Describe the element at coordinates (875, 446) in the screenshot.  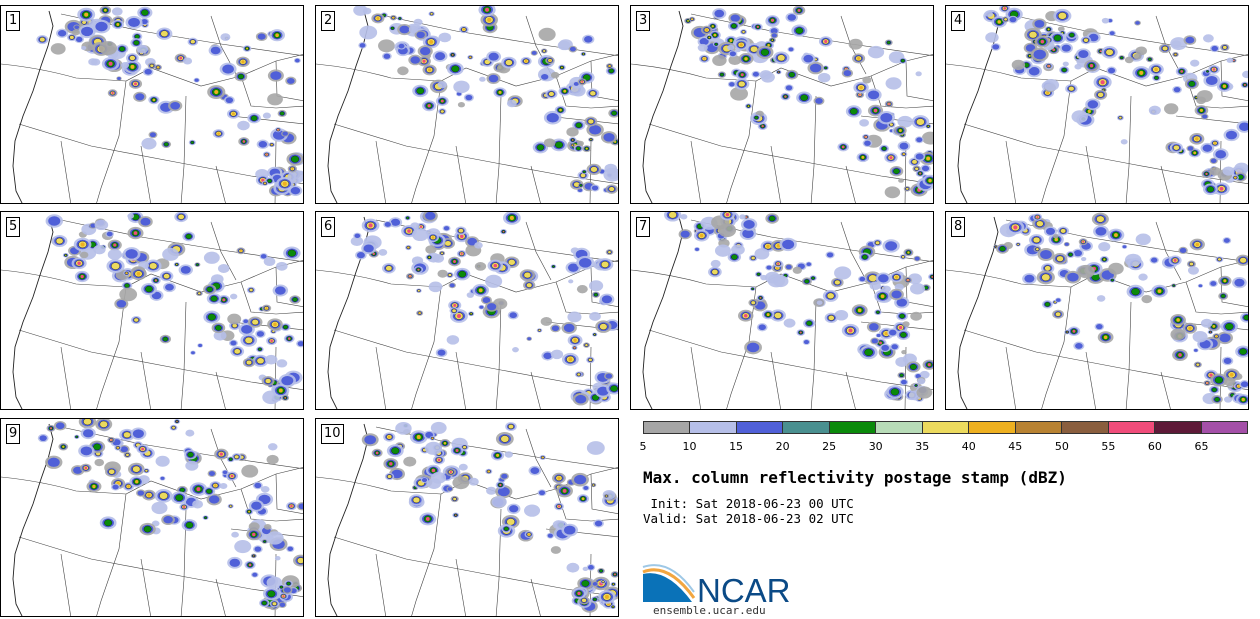
I see `colorbar-tick-label: 30` at that location.